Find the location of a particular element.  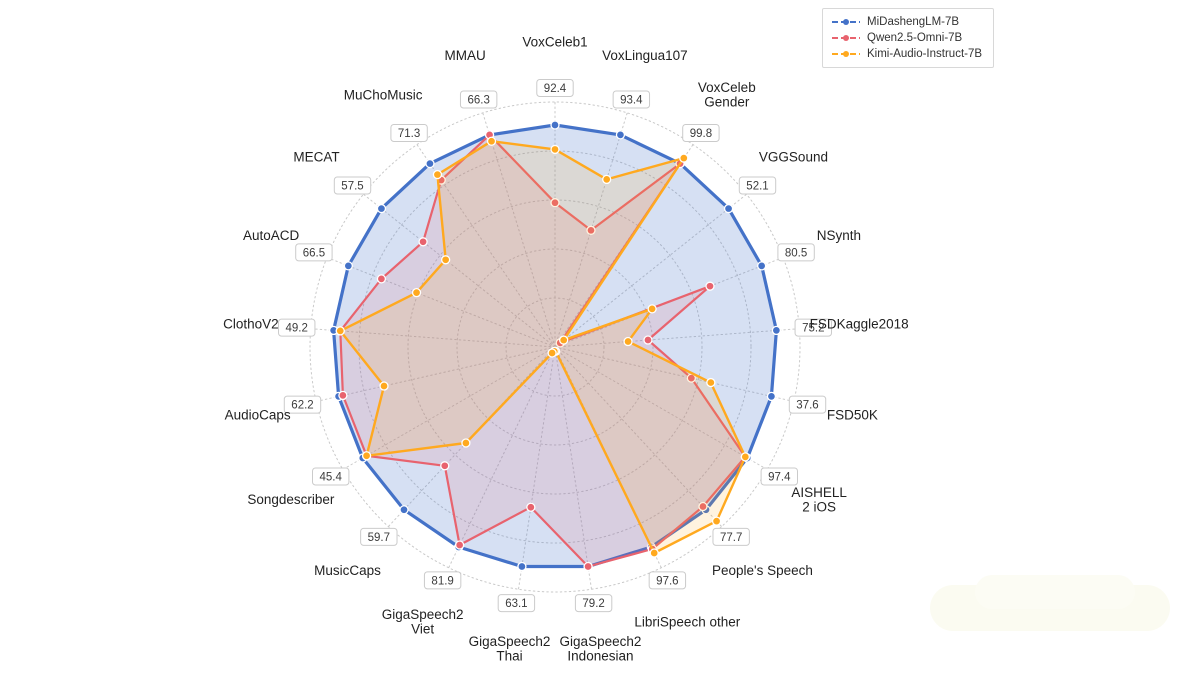

axis-label: MECAT is located at coordinates (316, 156).